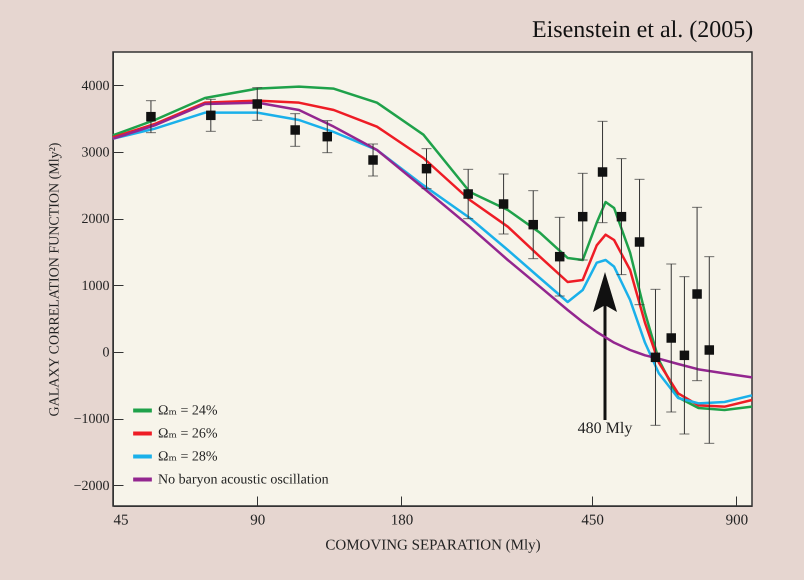 The image size is (804, 580). I want to click on annotation: 480 Mly, so click(605, 429).